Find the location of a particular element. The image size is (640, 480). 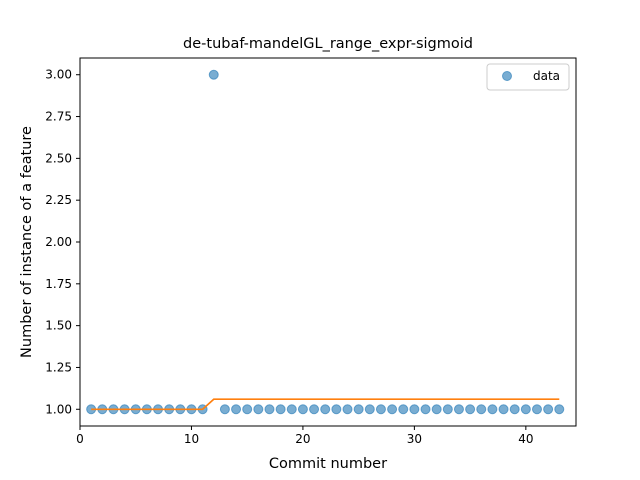

y-axis: 1.00 1.25 1.50 1.75 2.00 2.25 2.50 2.75 3.00 is located at coordinates (62, 242).